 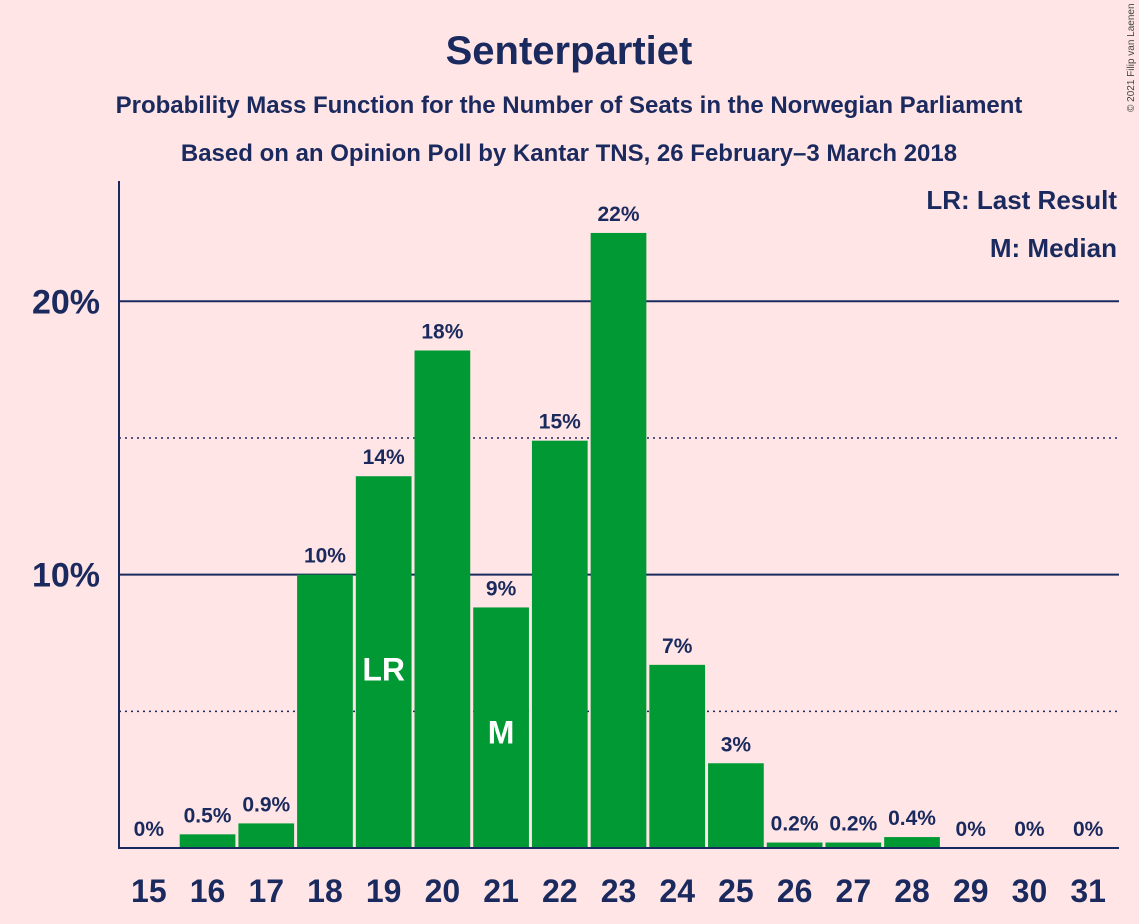 What do you see at coordinates (66, 576) in the screenshot?
I see `y-tick-10: 10%` at bounding box center [66, 576].